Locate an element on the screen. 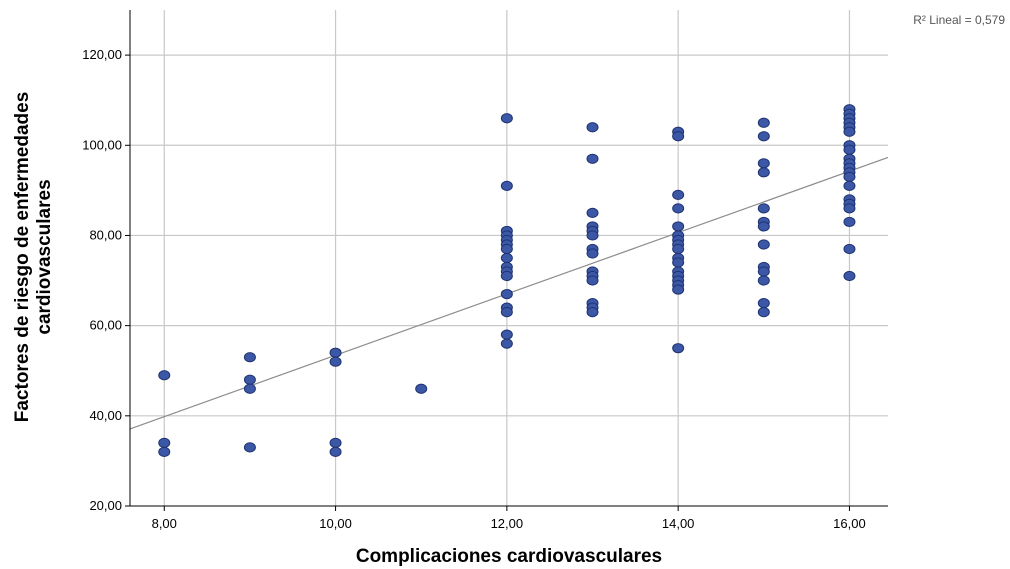  x-tick-label: 12,00 is located at coordinates (507, 523).